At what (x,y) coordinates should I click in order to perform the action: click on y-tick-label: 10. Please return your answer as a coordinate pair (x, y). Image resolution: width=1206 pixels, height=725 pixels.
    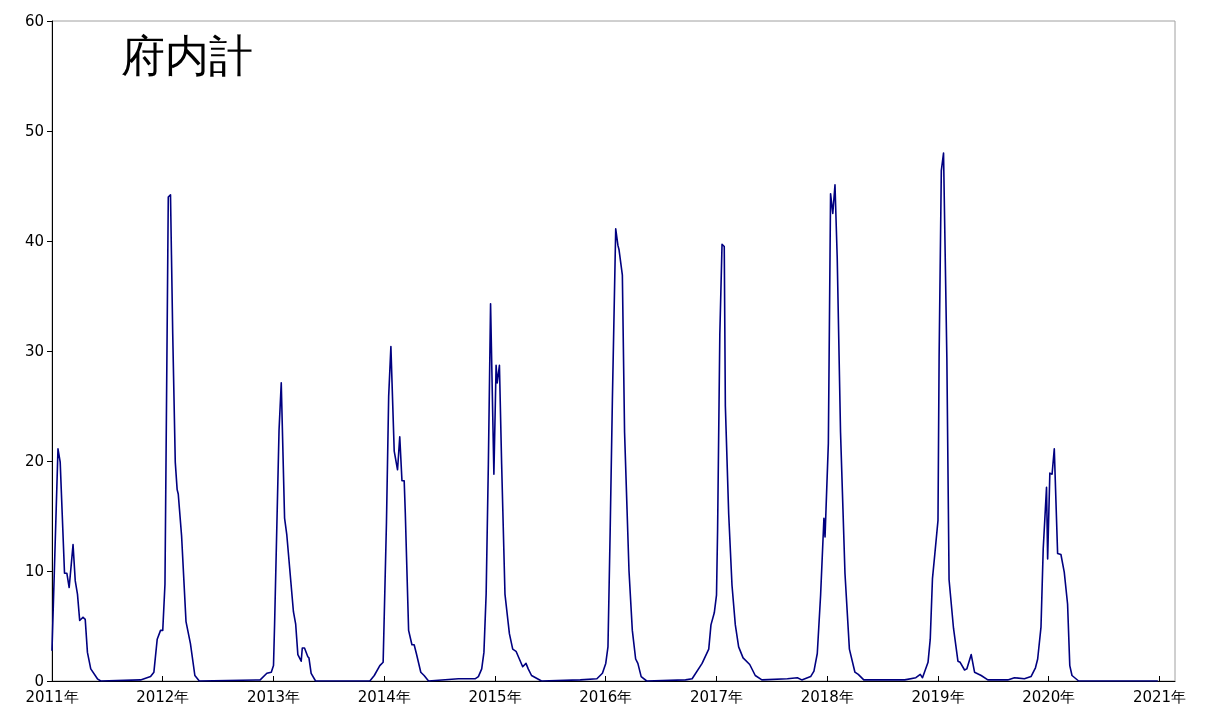
    Looking at the image, I should click on (34, 571).